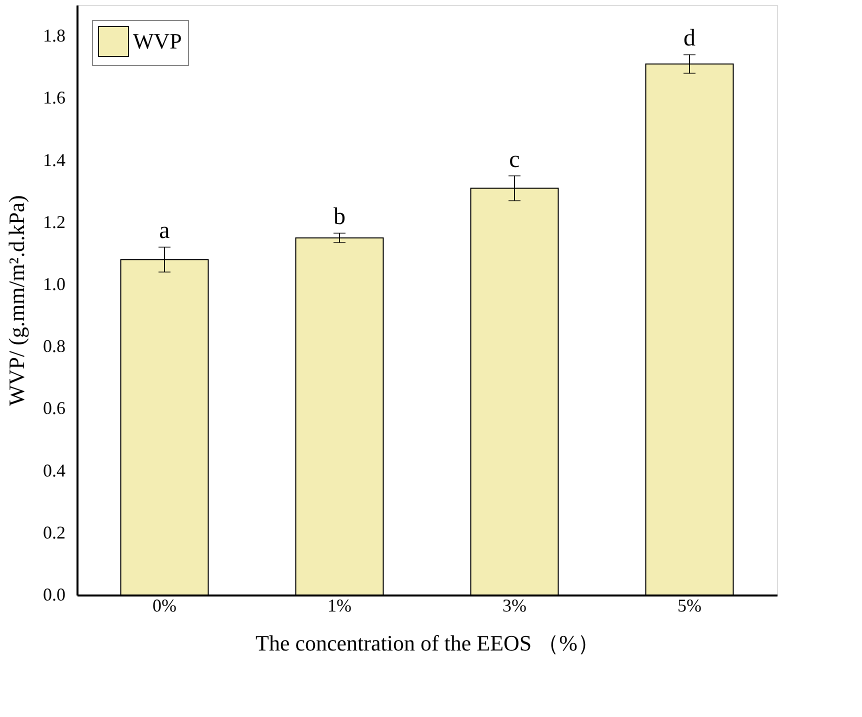  I want to click on y-tick-label: 1.0, so click(54, 284).